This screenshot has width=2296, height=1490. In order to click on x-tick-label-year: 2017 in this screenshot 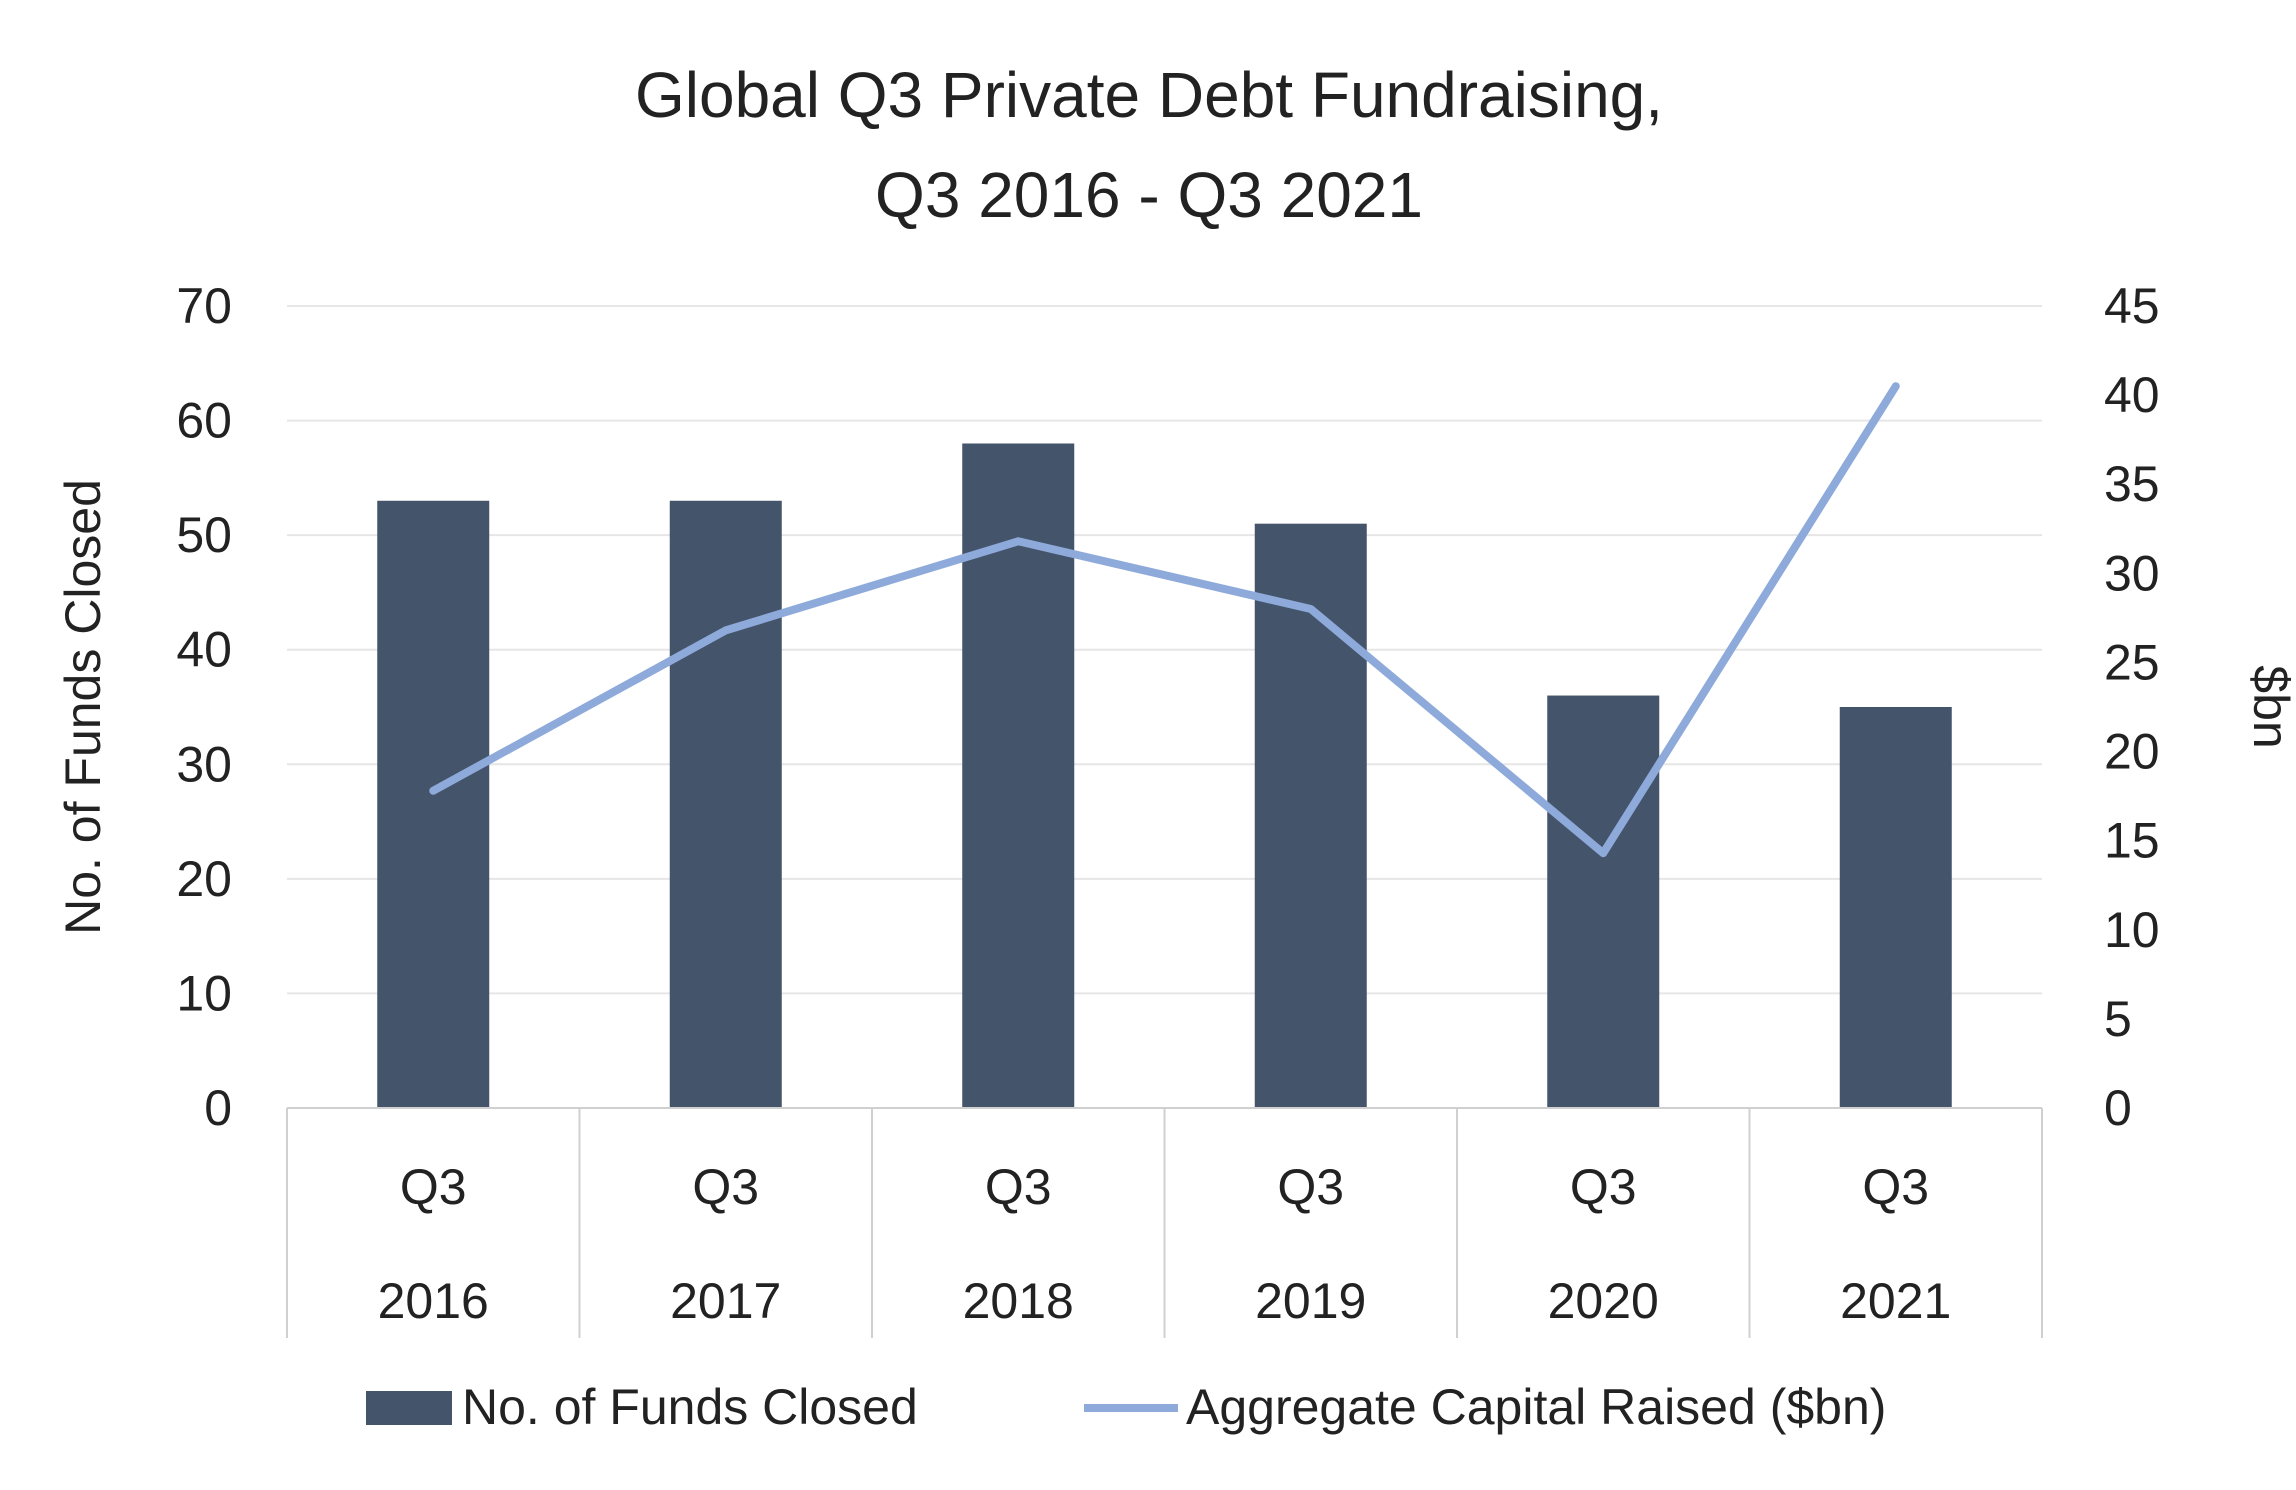, I will do `click(725, 1301)`.